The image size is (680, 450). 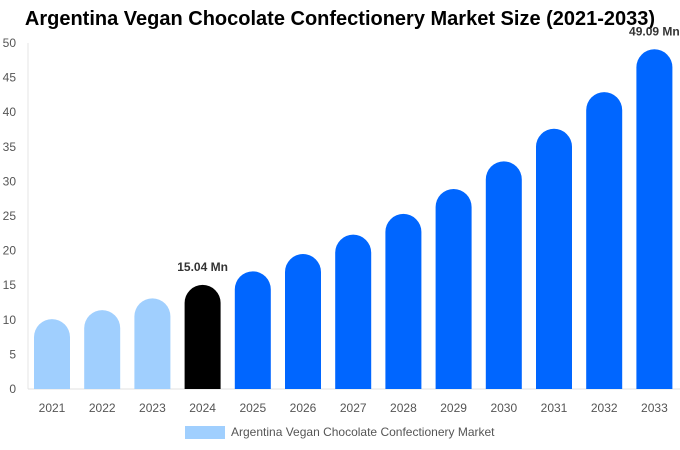 I want to click on x-tick-label: 2026, so click(x=303, y=408).